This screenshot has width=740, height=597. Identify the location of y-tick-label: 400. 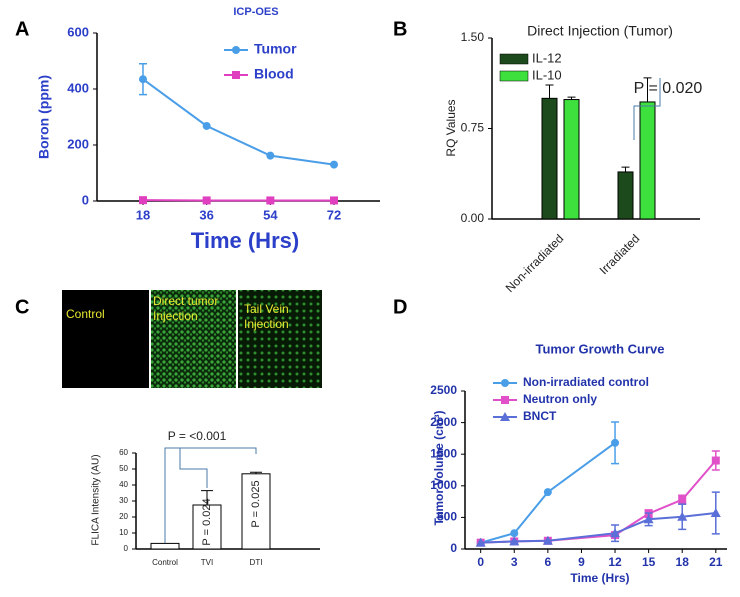
(78, 87).